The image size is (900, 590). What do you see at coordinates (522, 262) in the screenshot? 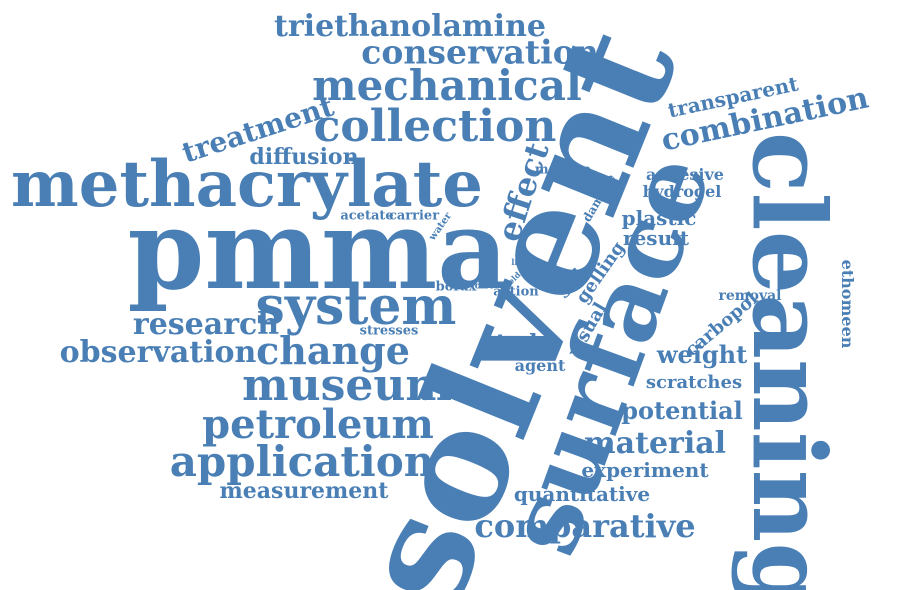
I see `word-limit: limit` at bounding box center [522, 262].